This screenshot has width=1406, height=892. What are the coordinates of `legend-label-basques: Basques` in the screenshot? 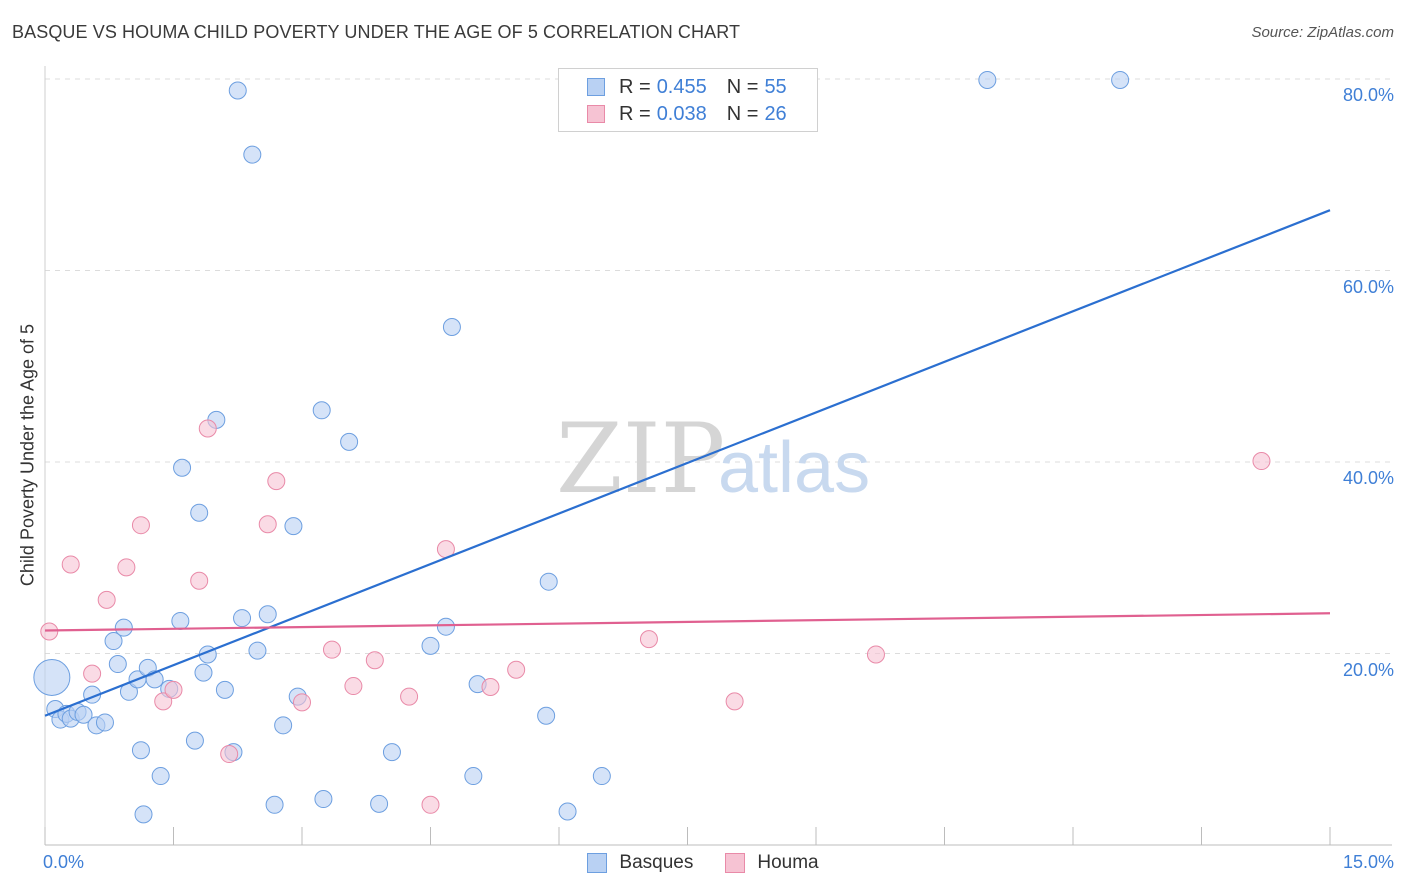 It's located at (656, 862).